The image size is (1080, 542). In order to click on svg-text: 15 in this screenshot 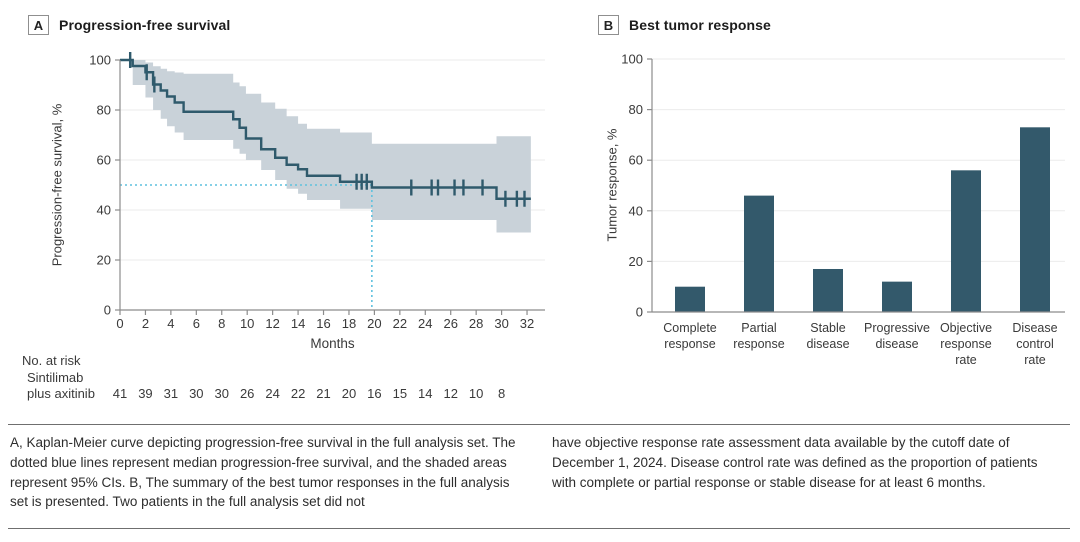, I will do `click(400, 393)`.